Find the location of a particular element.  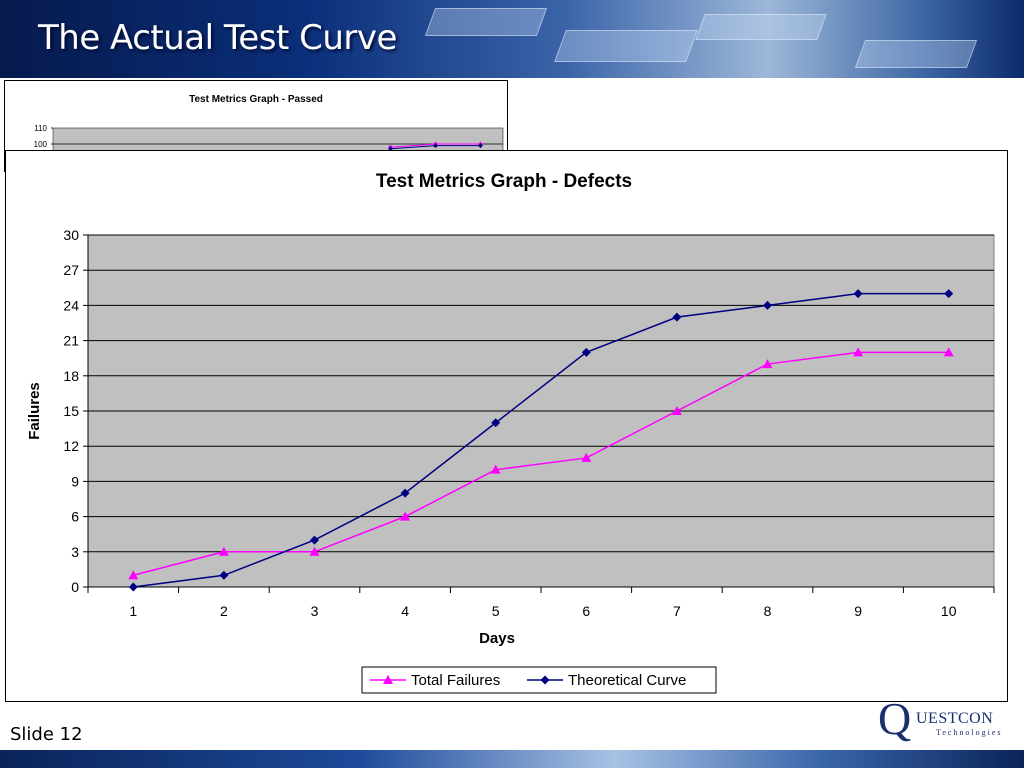

x-tick-label: 1 is located at coordinates (133, 611).